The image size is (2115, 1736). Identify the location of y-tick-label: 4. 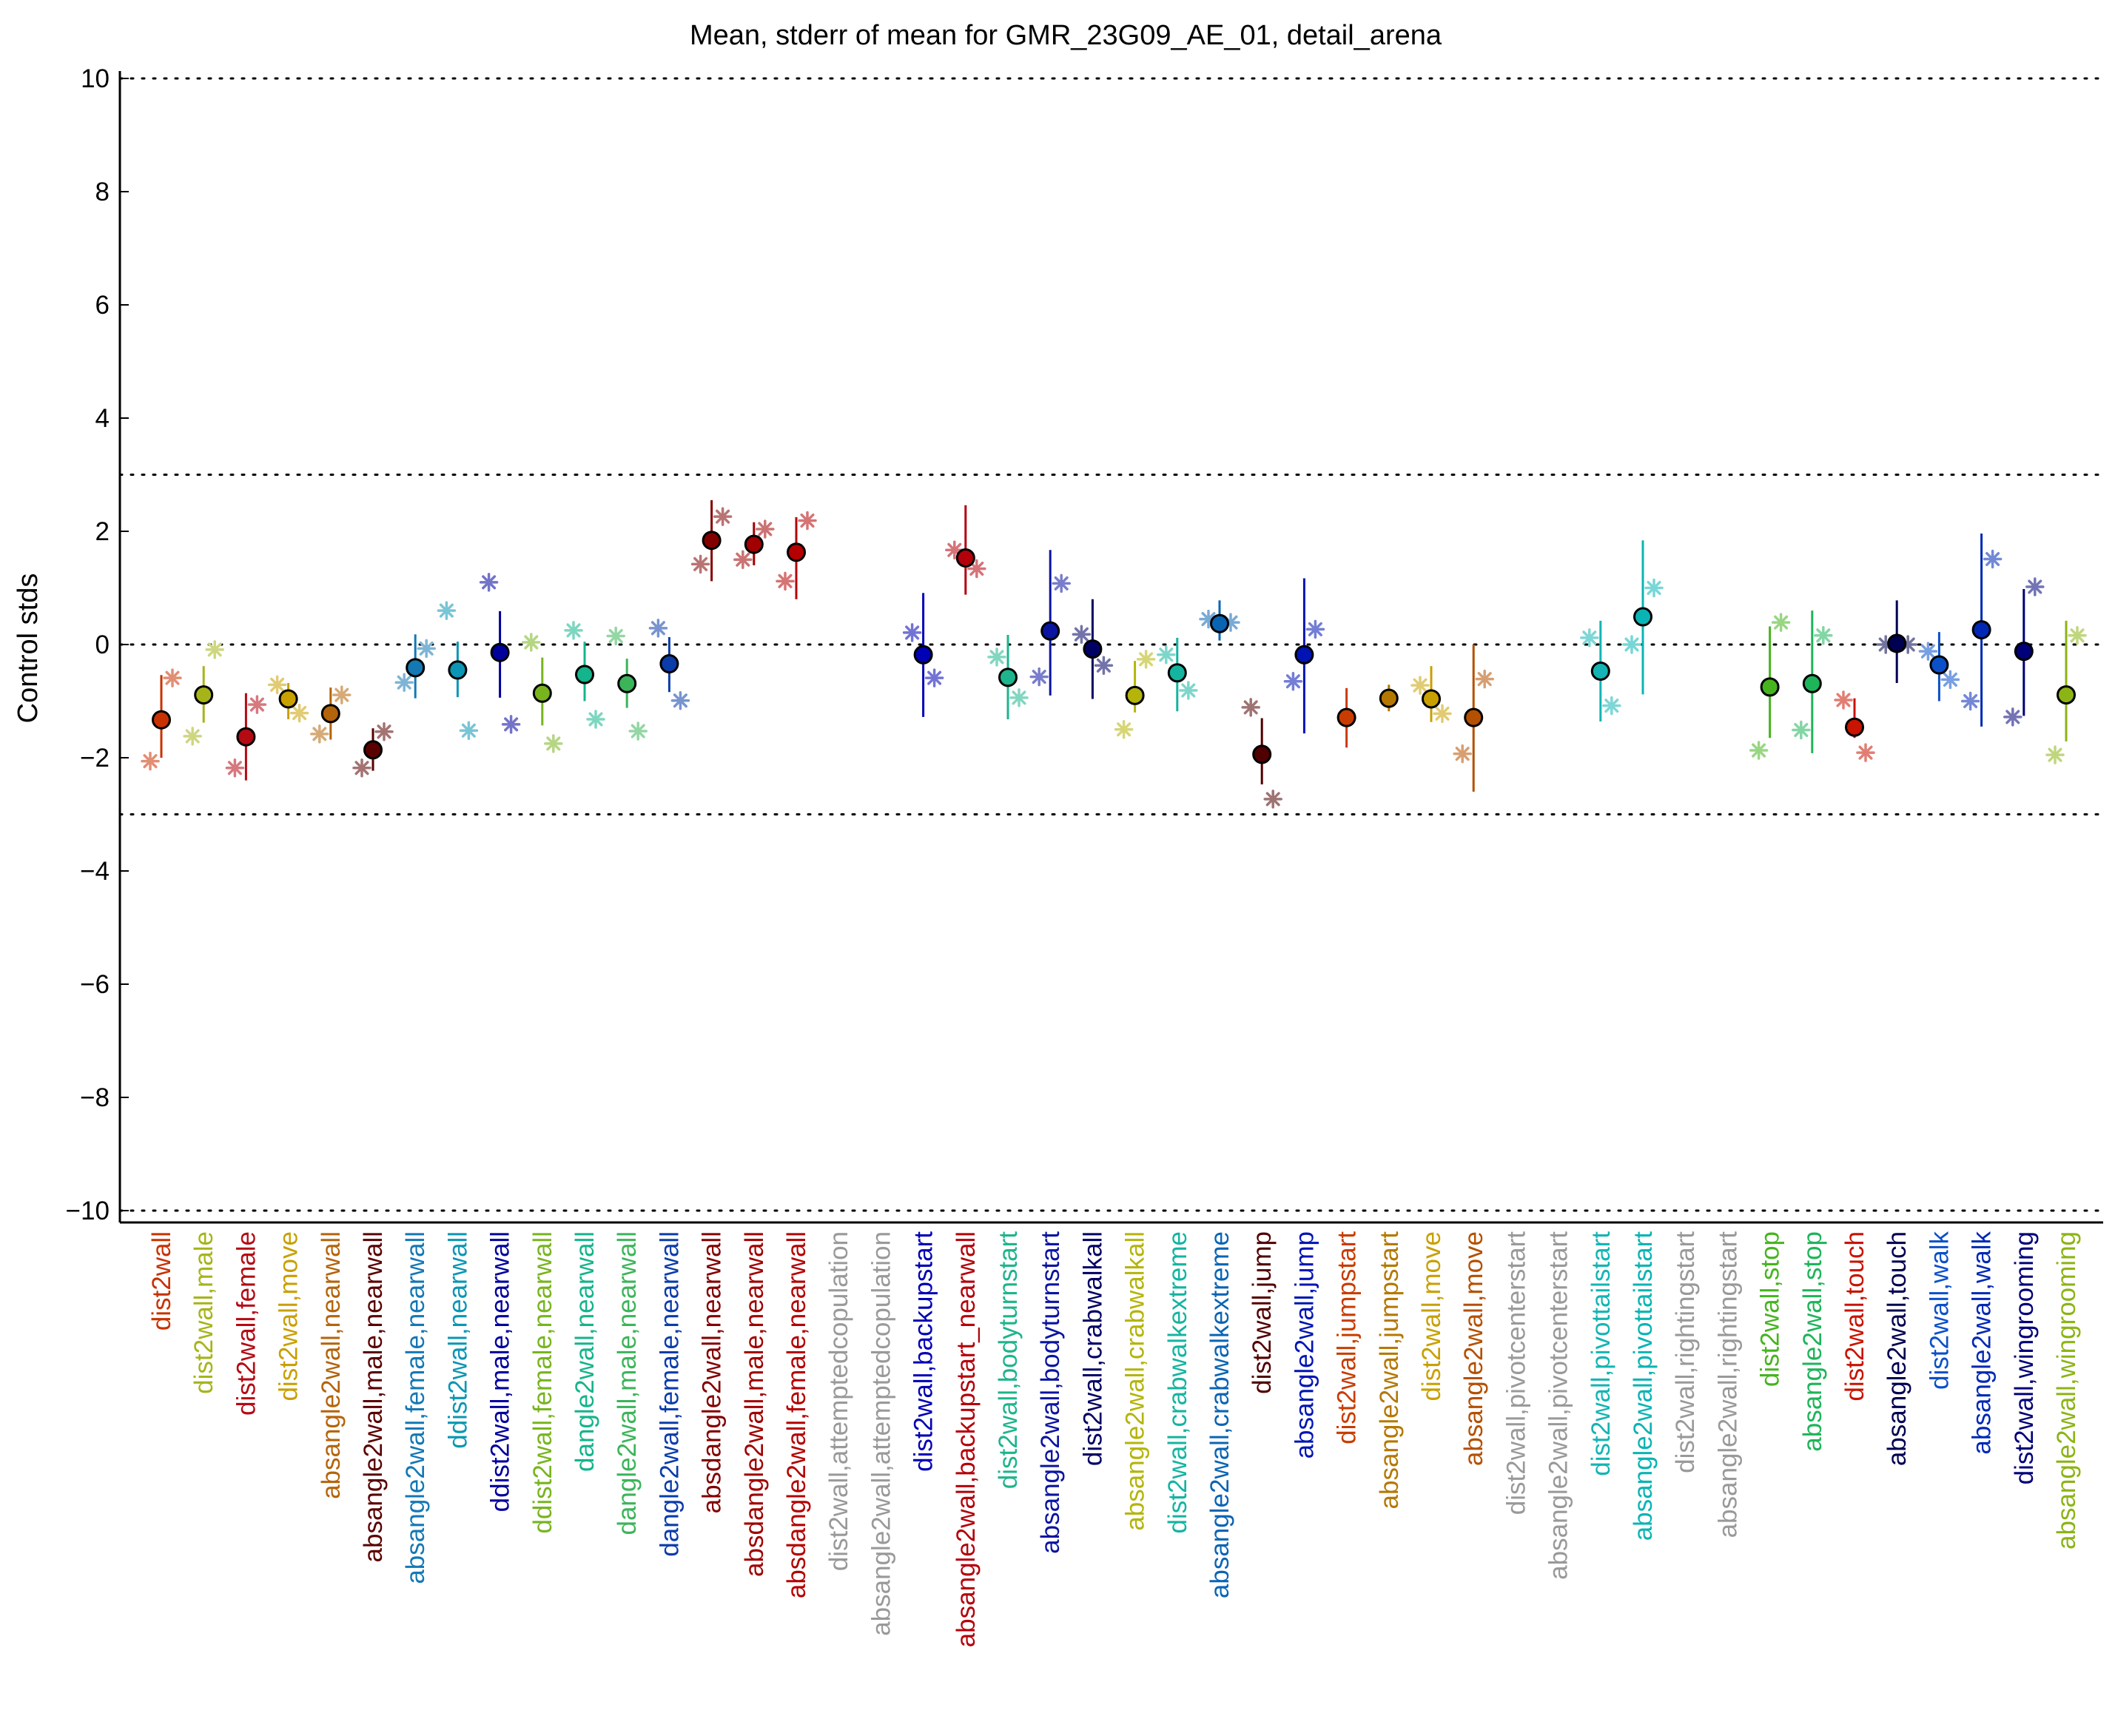
(102, 419).